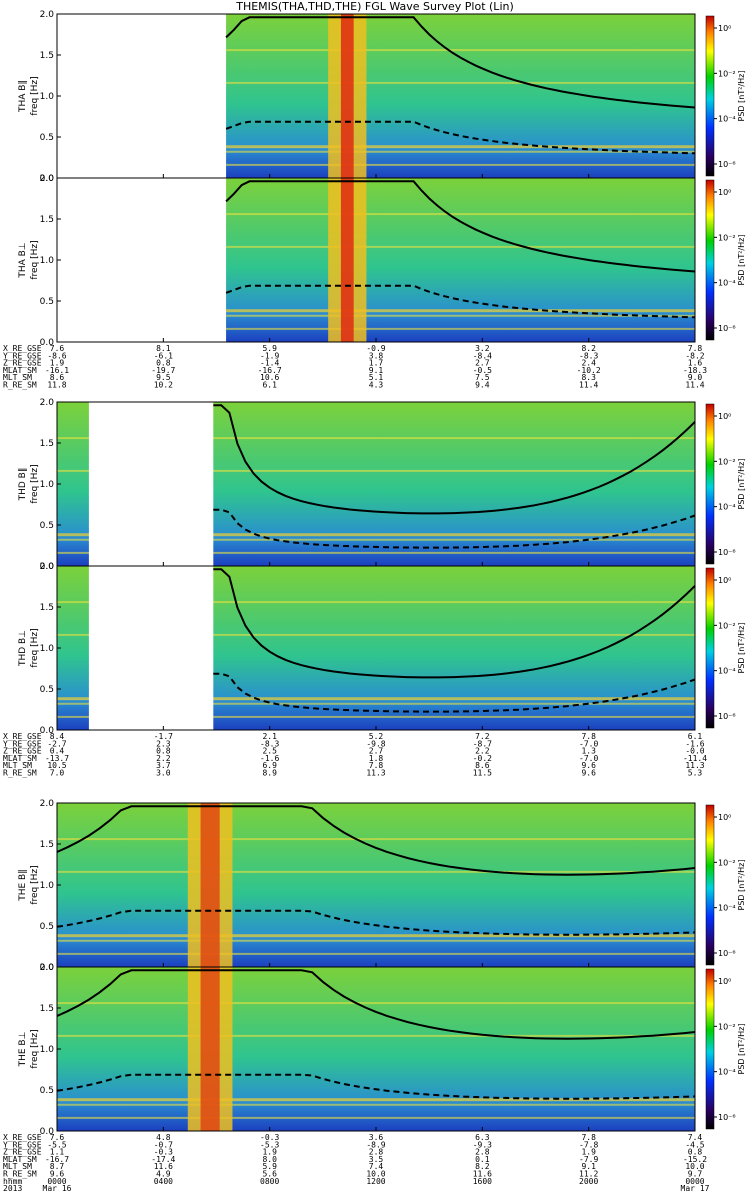  Describe the element at coordinates (482, 1181) in the screenshot. I see `ephemeris-value: 1600` at that location.